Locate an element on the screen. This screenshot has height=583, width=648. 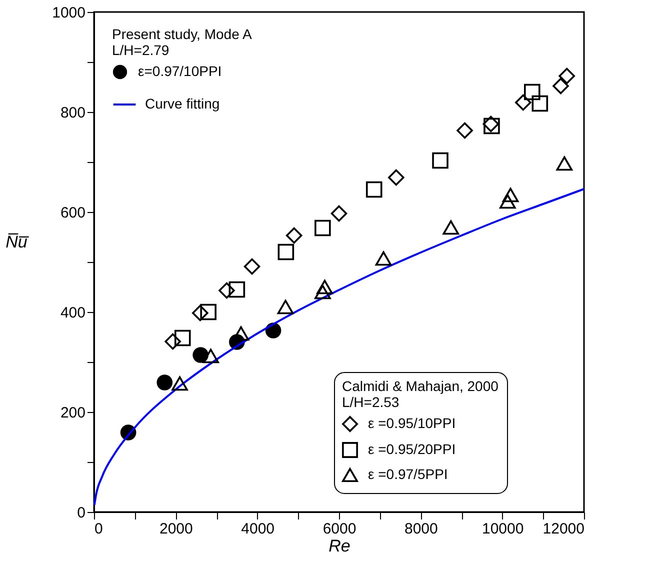
x-tick-label: 12000 is located at coordinates (563, 529).